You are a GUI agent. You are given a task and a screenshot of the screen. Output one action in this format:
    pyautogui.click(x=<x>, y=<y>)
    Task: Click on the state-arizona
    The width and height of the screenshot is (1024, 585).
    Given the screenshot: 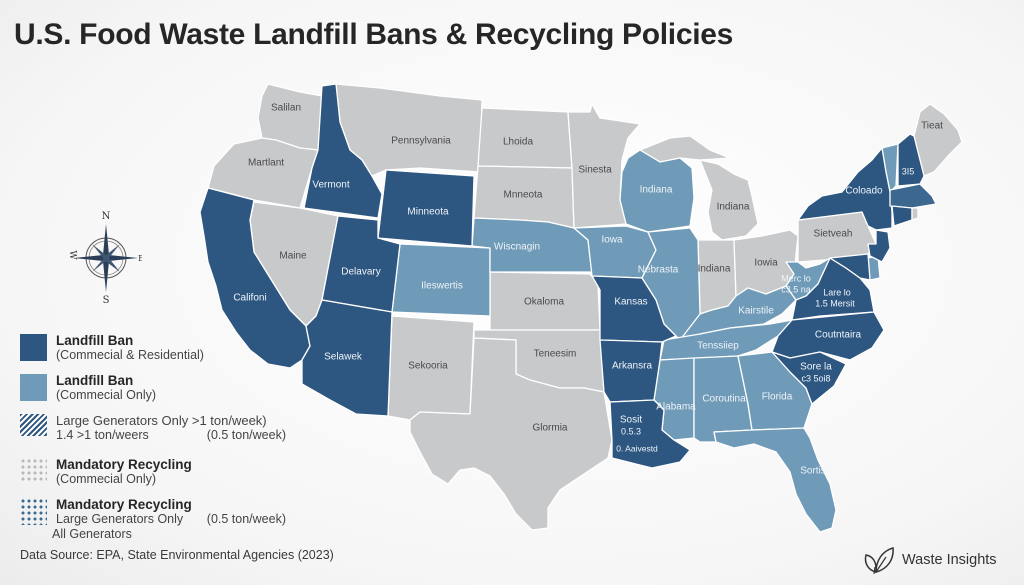 What is the action you would take?
    pyautogui.click(x=347, y=358)
    